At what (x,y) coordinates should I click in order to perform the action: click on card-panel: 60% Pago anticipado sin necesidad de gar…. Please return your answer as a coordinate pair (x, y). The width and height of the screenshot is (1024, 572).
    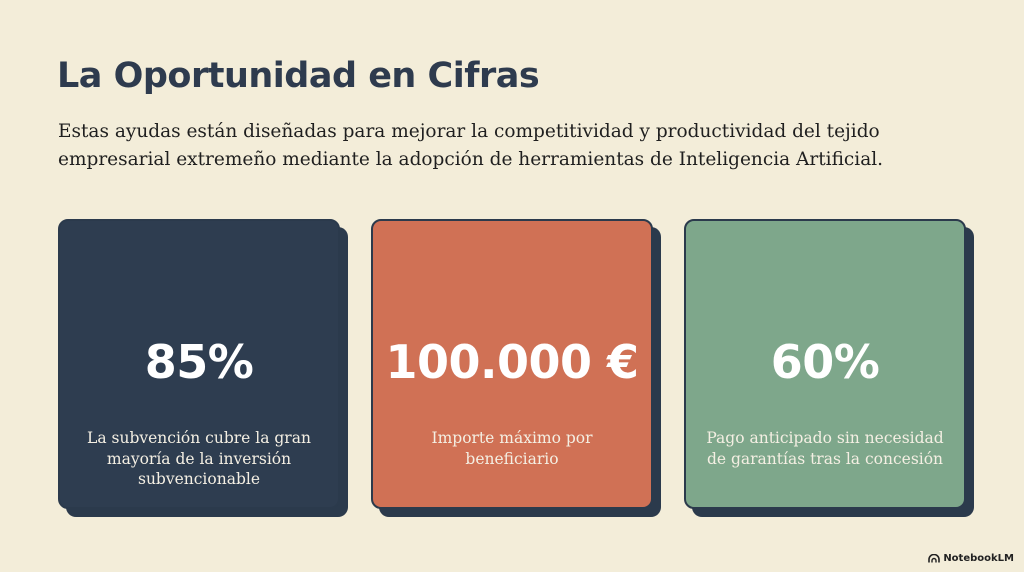
    Looking at the image, I should click on (825, 364).